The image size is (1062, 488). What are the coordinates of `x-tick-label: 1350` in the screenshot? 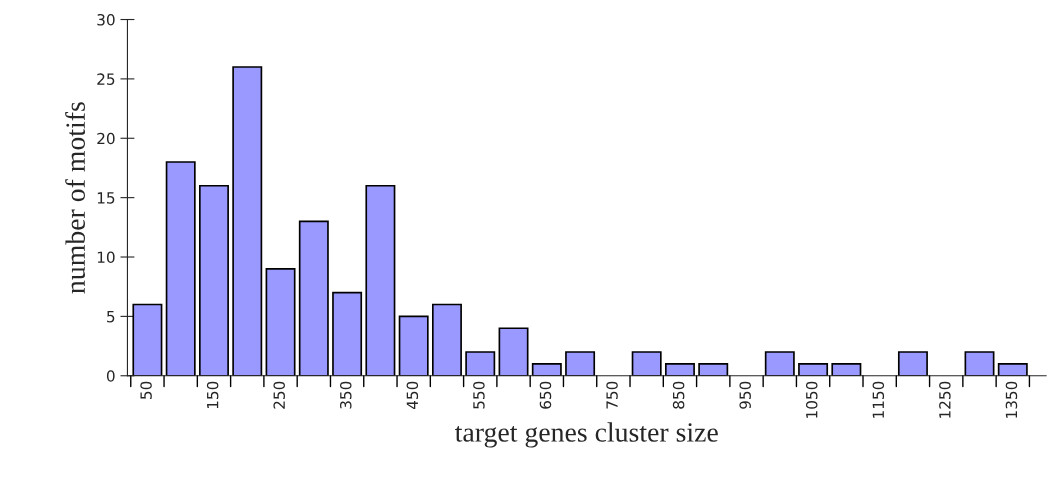 It's located at (1011, 399).